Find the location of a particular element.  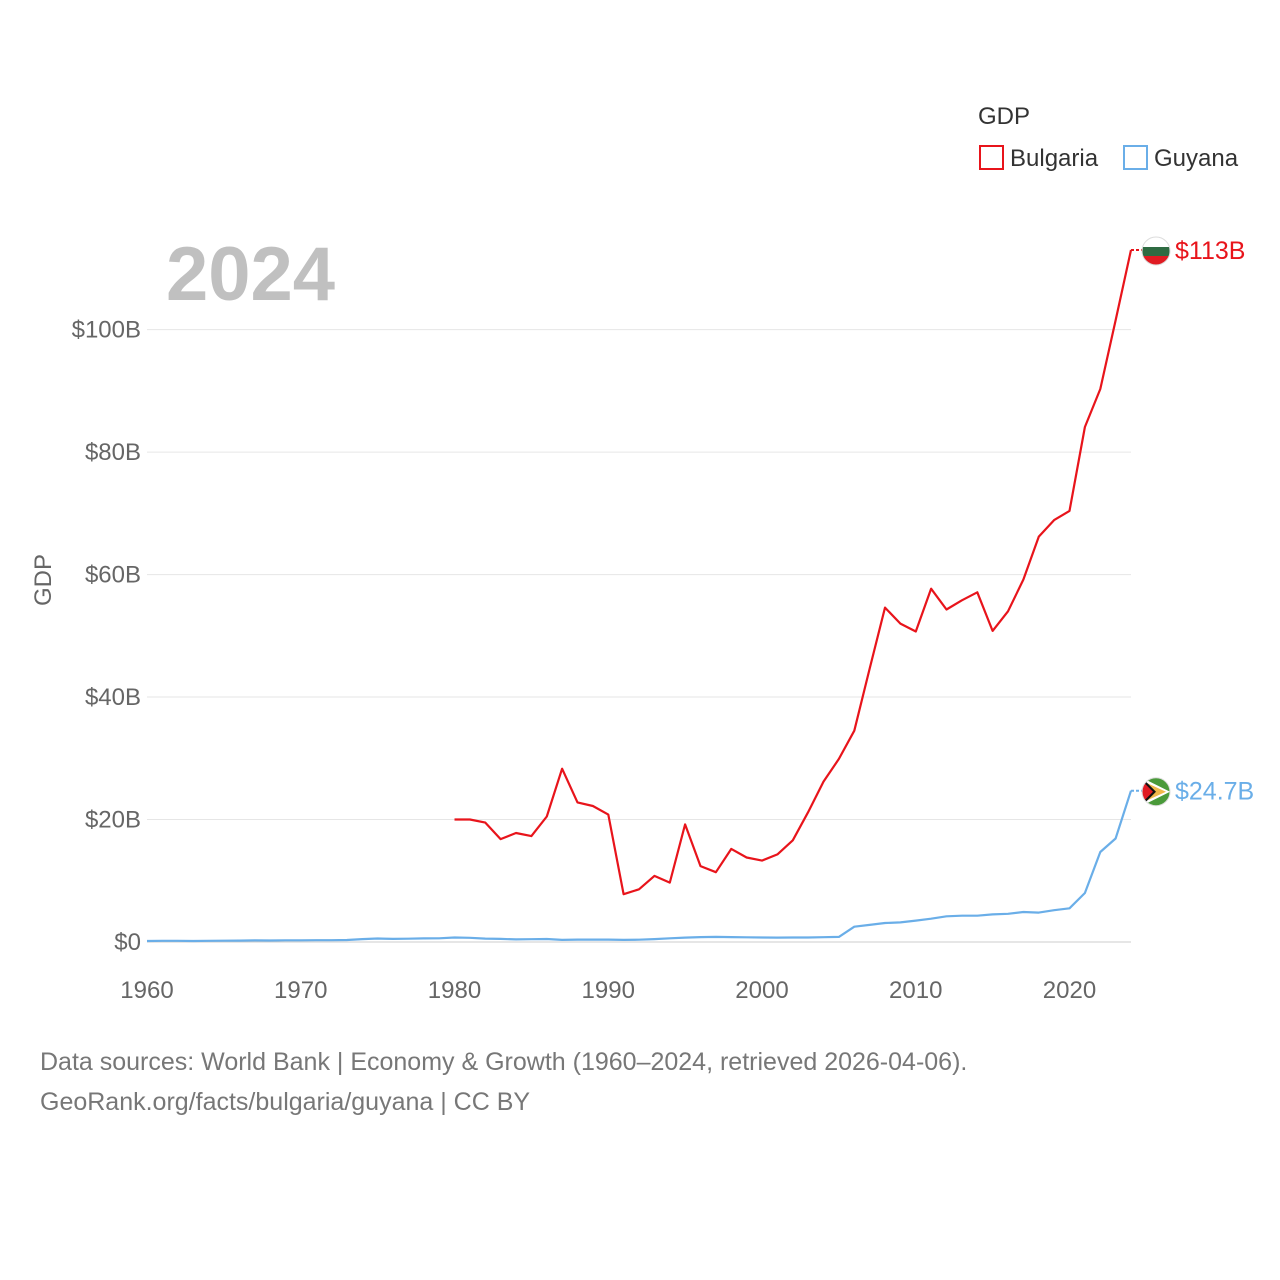

x-tick-label: 2020 is located at coordinates (1069, 990).